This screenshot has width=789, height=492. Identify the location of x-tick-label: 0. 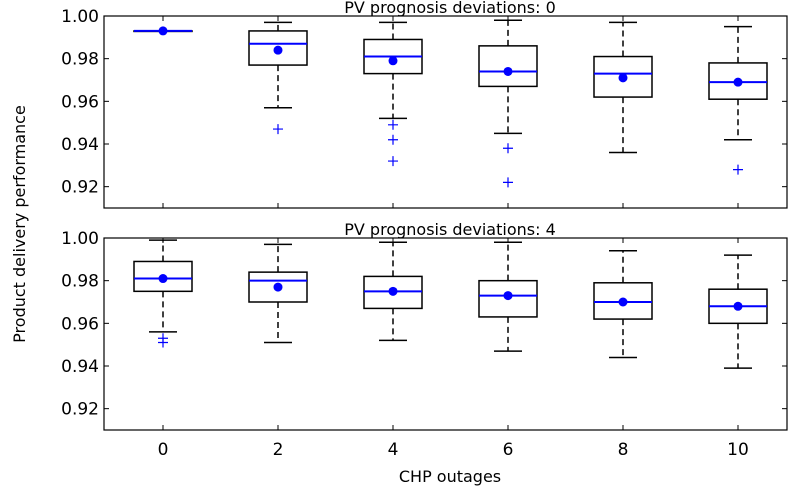
(163, 450).